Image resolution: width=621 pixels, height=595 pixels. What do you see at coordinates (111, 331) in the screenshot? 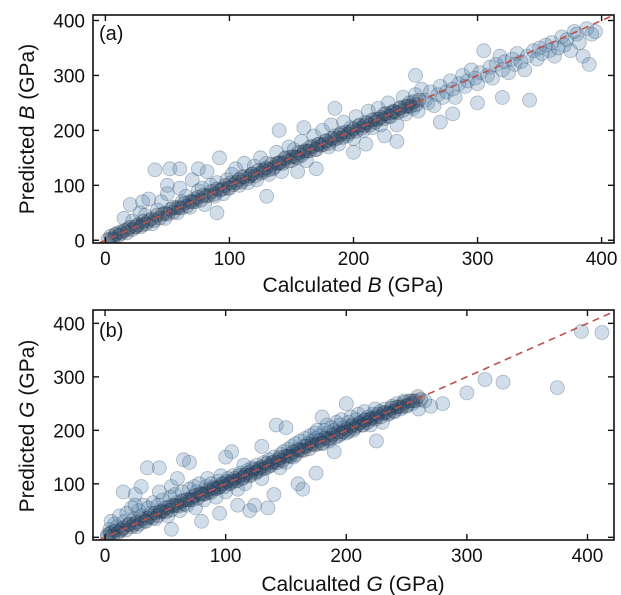
I see `panel-label-b: (b)` at bounding box center [111, 331].